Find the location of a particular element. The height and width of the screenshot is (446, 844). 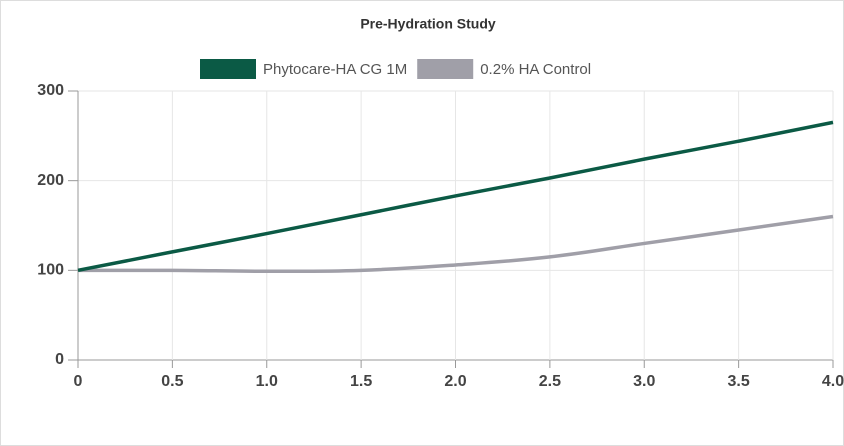

x-tick-label: 3.5 is located at coordinates (739, 381).